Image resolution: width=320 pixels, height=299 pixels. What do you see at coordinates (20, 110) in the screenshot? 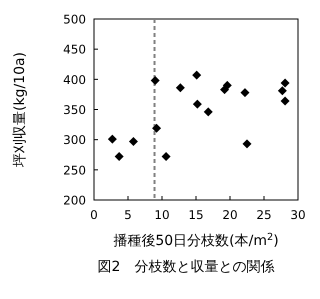
I see `y-axis-title: 坪刈収量(kg/10a)` at bounding box center [20, 110].